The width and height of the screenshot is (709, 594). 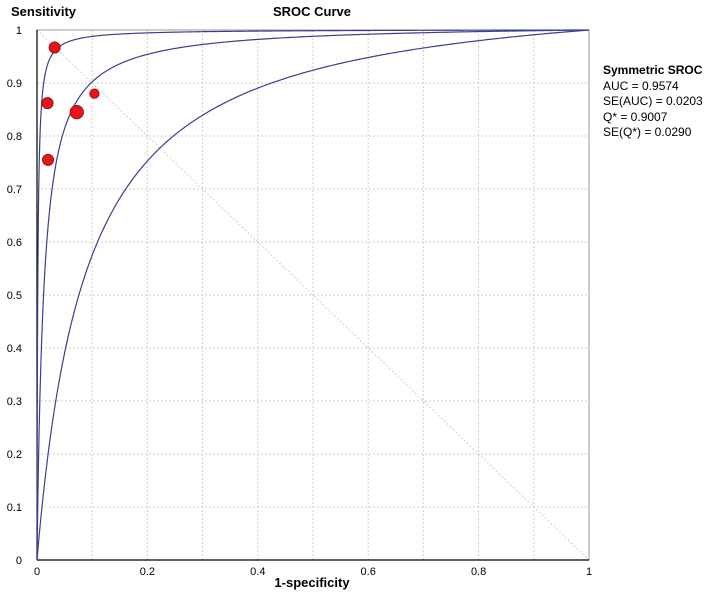 I want to click on y-tick-label: 1, so click(x=19, y=31).